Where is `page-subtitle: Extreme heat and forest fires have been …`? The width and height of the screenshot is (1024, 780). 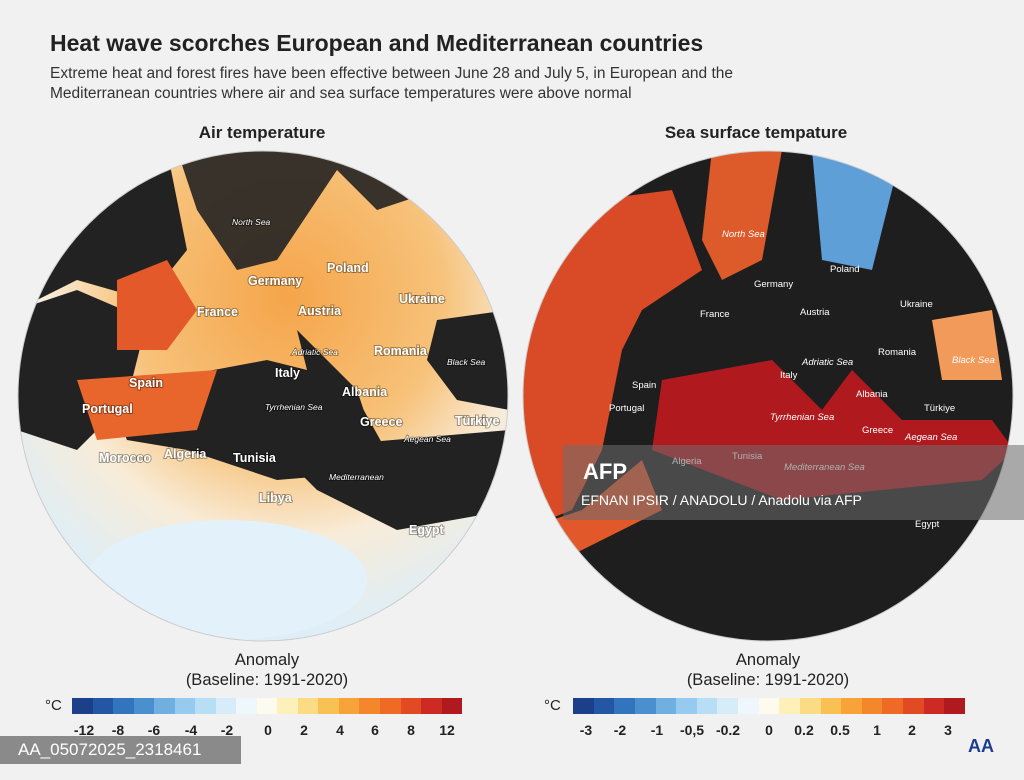
page-subtitle: Extreme heat and forest fires have been … is located at coordinates (392, 83).